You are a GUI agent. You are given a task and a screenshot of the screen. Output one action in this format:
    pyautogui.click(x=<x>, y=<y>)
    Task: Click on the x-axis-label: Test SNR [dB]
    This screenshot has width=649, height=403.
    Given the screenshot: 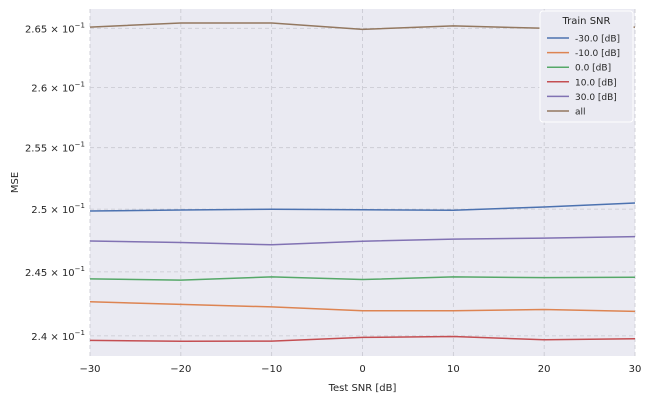 What is the action you would take?
    pyautogui.click(x=362, y=388)
    